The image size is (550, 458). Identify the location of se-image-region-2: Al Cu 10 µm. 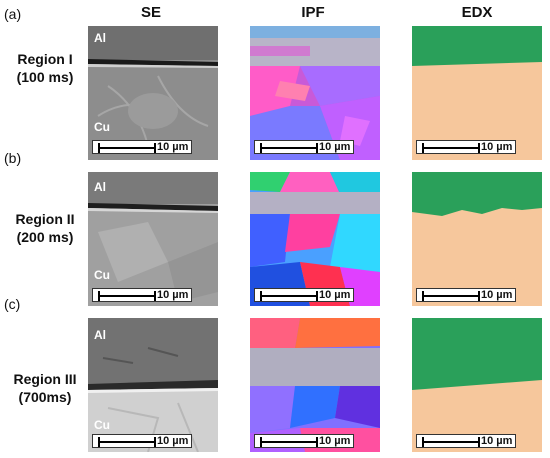
(153, 239).